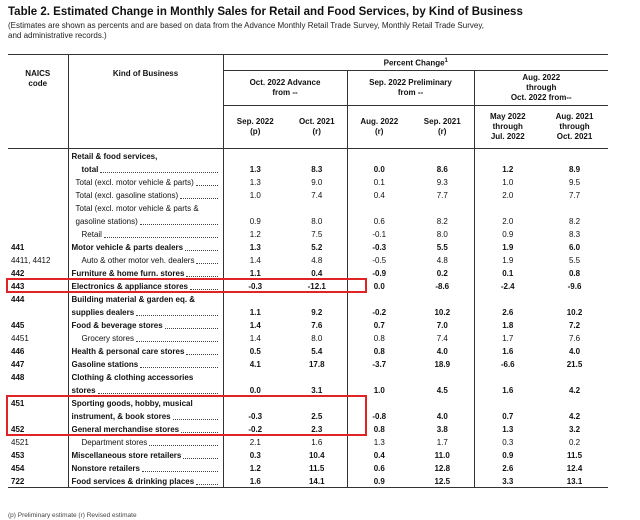 The width and height of the screenshot is (640, 520). Describe the element at coordinates (38, 73) in the screenshot. I see `header-text: NAICS` at that location.